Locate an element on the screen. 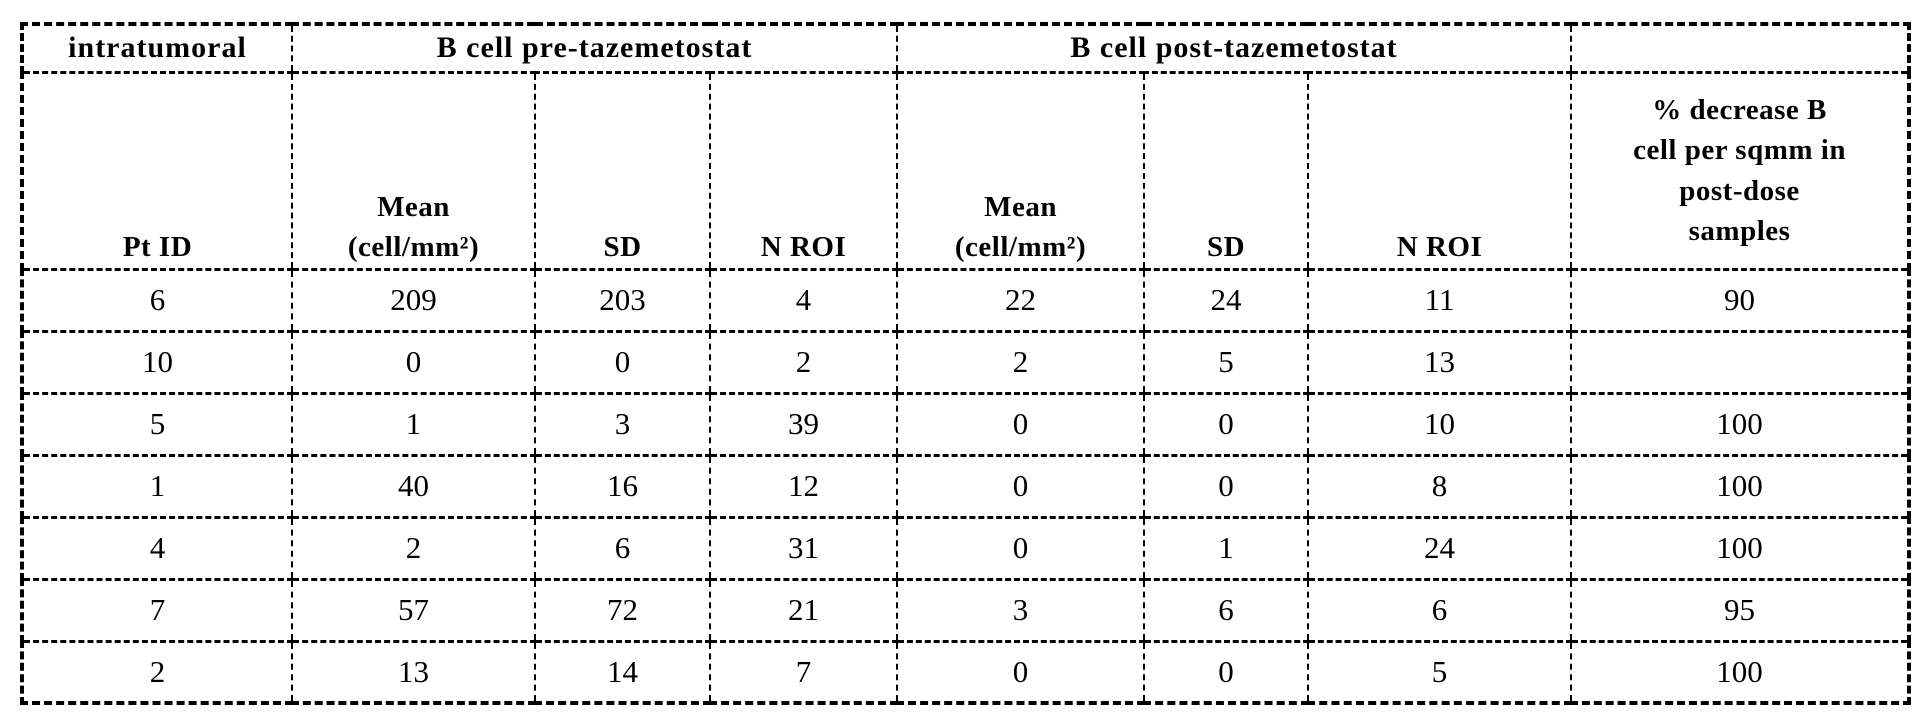  header-post-tazemetostat: B cell post-tazemetostat is located at coordinates (1234, 48).